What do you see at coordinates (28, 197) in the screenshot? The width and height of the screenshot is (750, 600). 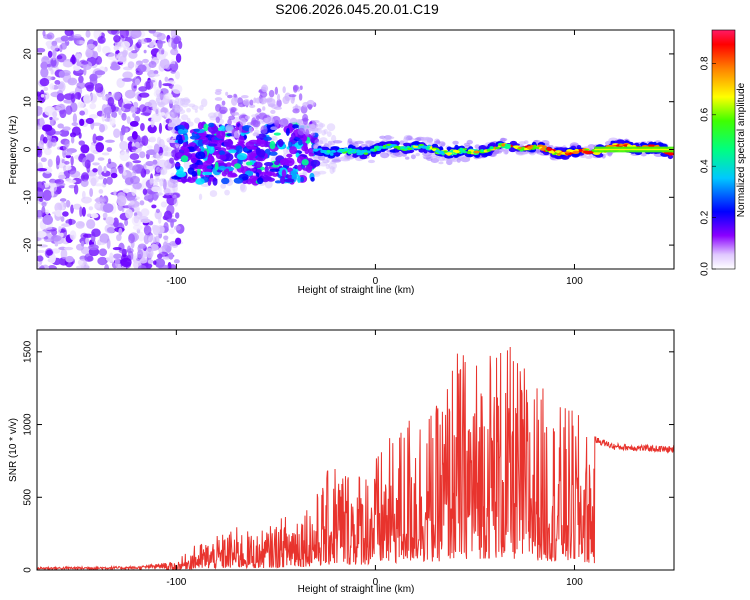 I see `spec-ytick-label: -10` at bounding box center [28, 197].